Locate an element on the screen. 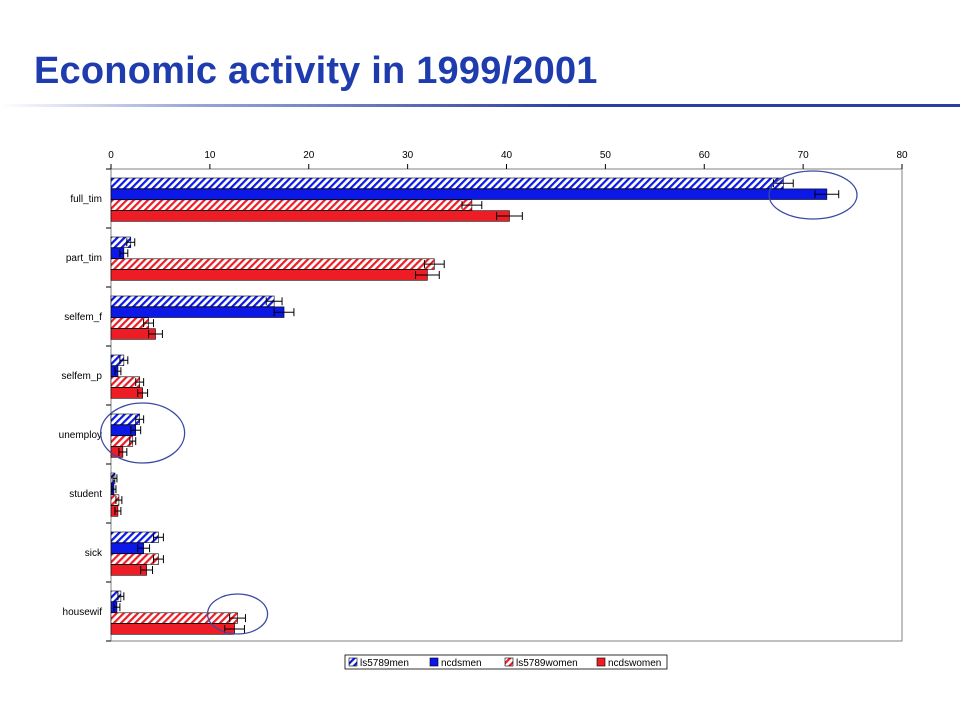 The height and width of the screenshot is (720, 960). category-label: selfem_f is located at coordinates (83, 317).